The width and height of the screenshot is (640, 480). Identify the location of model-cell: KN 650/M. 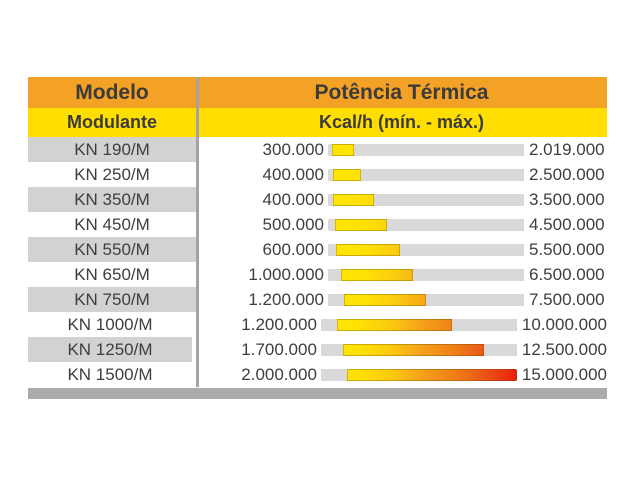
(112, 274).